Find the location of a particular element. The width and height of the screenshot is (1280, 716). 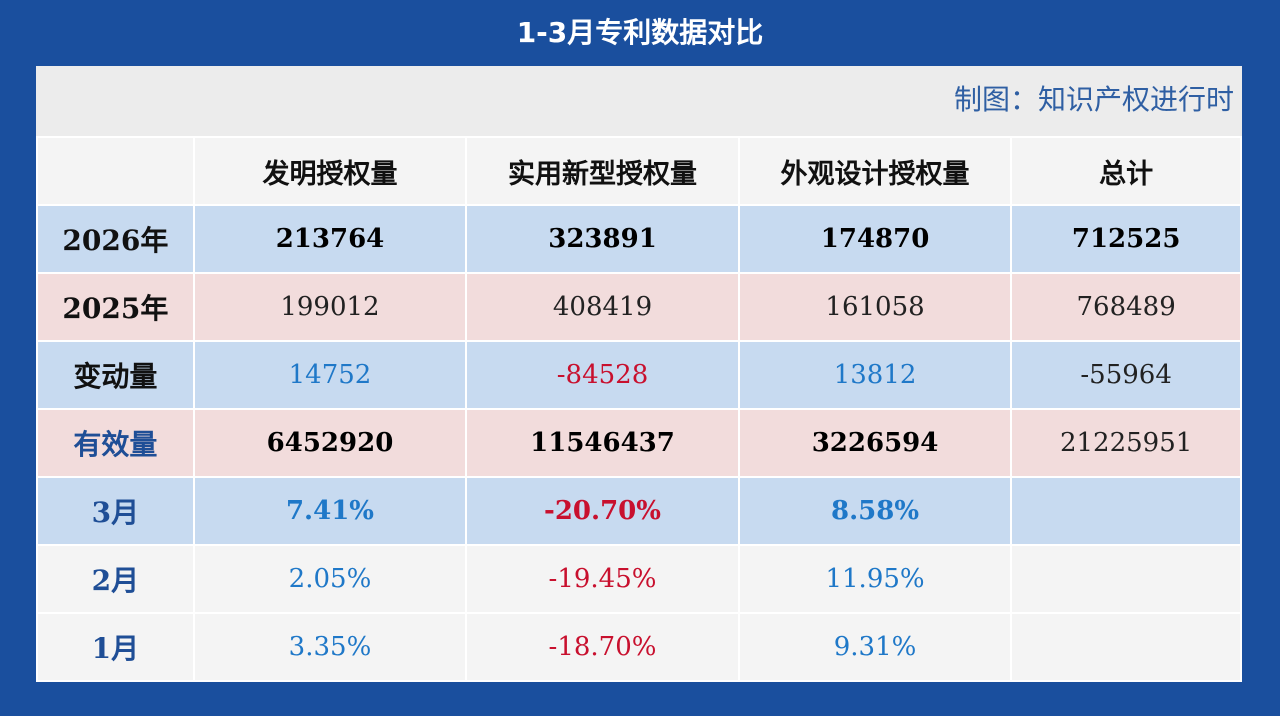

table-cell: 9.31% is located at coordinates (875, 647).